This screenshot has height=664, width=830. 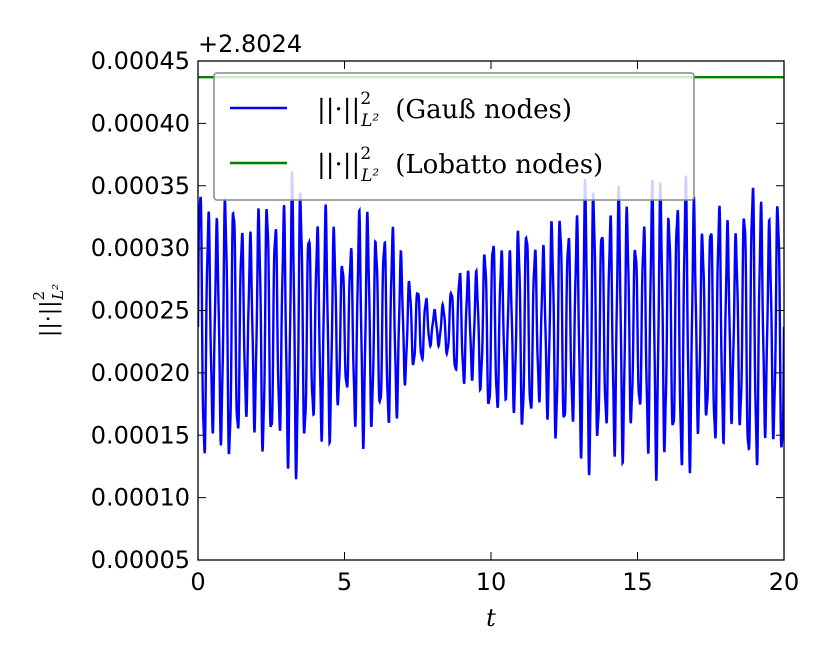 What do you see at coordinates (250, 44) in the screenshot?
I see `y-offset-label: +2.8024` at bounding box center [250, 44].